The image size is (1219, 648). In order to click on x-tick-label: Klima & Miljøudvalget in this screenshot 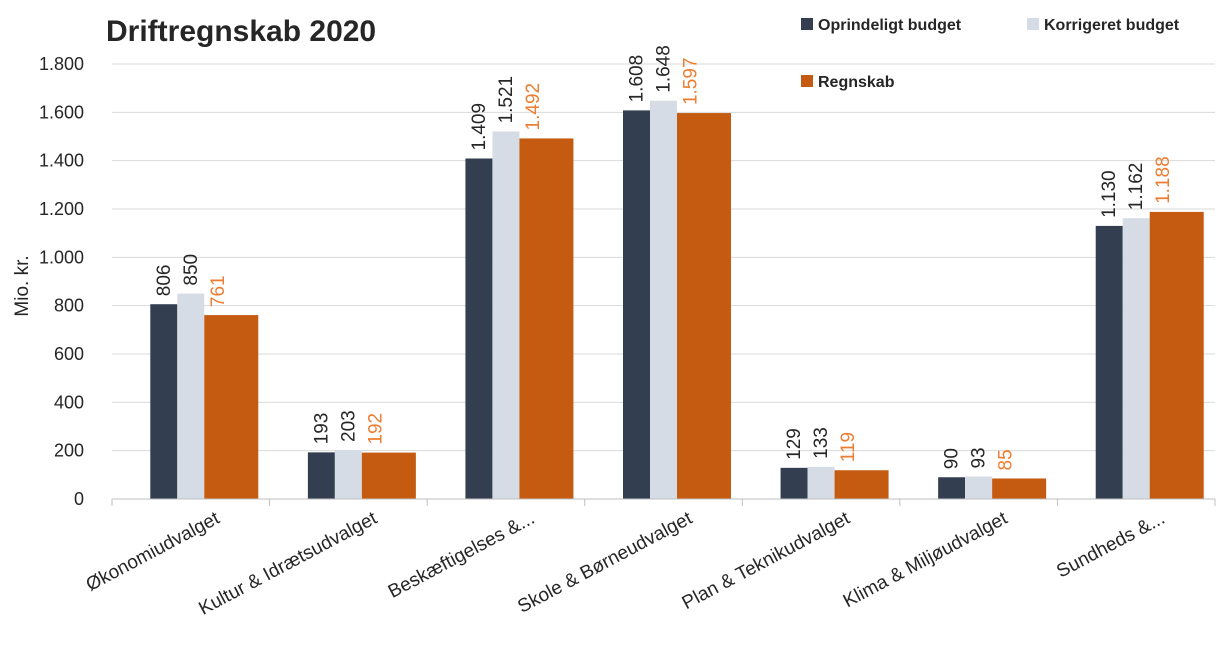, I will do `click(926, 560)`.